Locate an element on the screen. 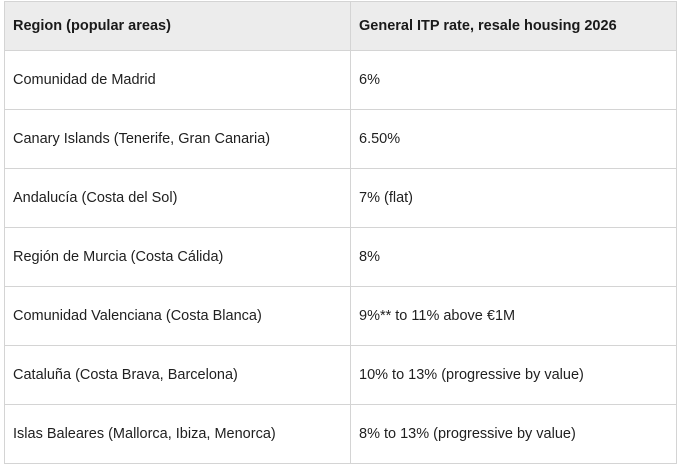 The image size is (680, 468). table-row: Comunidad de Madrid 6% is located at coordinates (340, 80).